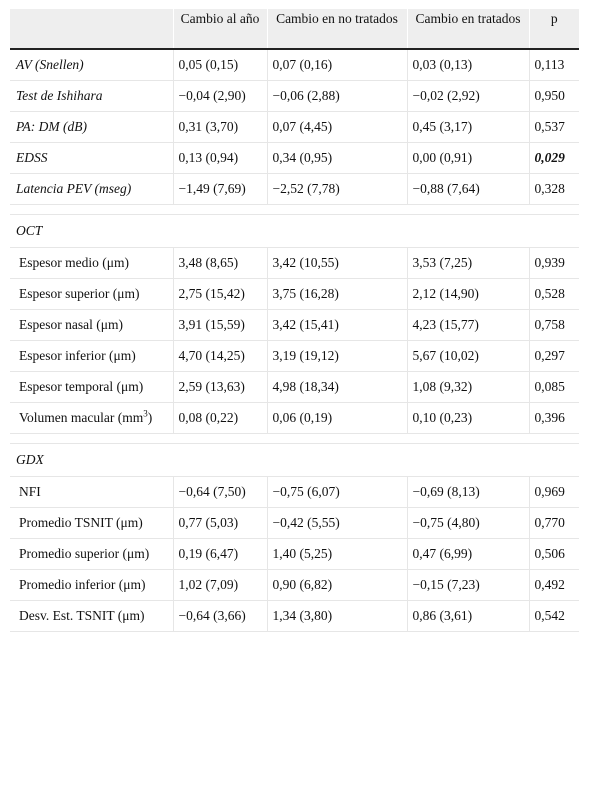  What do you see at coordinates (74, 188) in the screenshot?
I see `row-label-text: Latencia PEV (mseg)` at bounding box center [74, 188].